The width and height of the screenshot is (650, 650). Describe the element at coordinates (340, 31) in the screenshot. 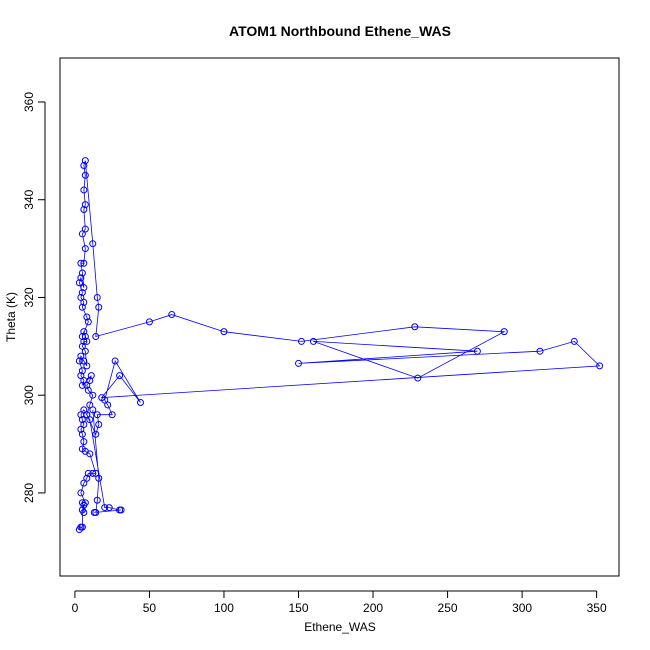

I see `chart-title: ATOM1 Northbound Ethene_WAS` at that location.